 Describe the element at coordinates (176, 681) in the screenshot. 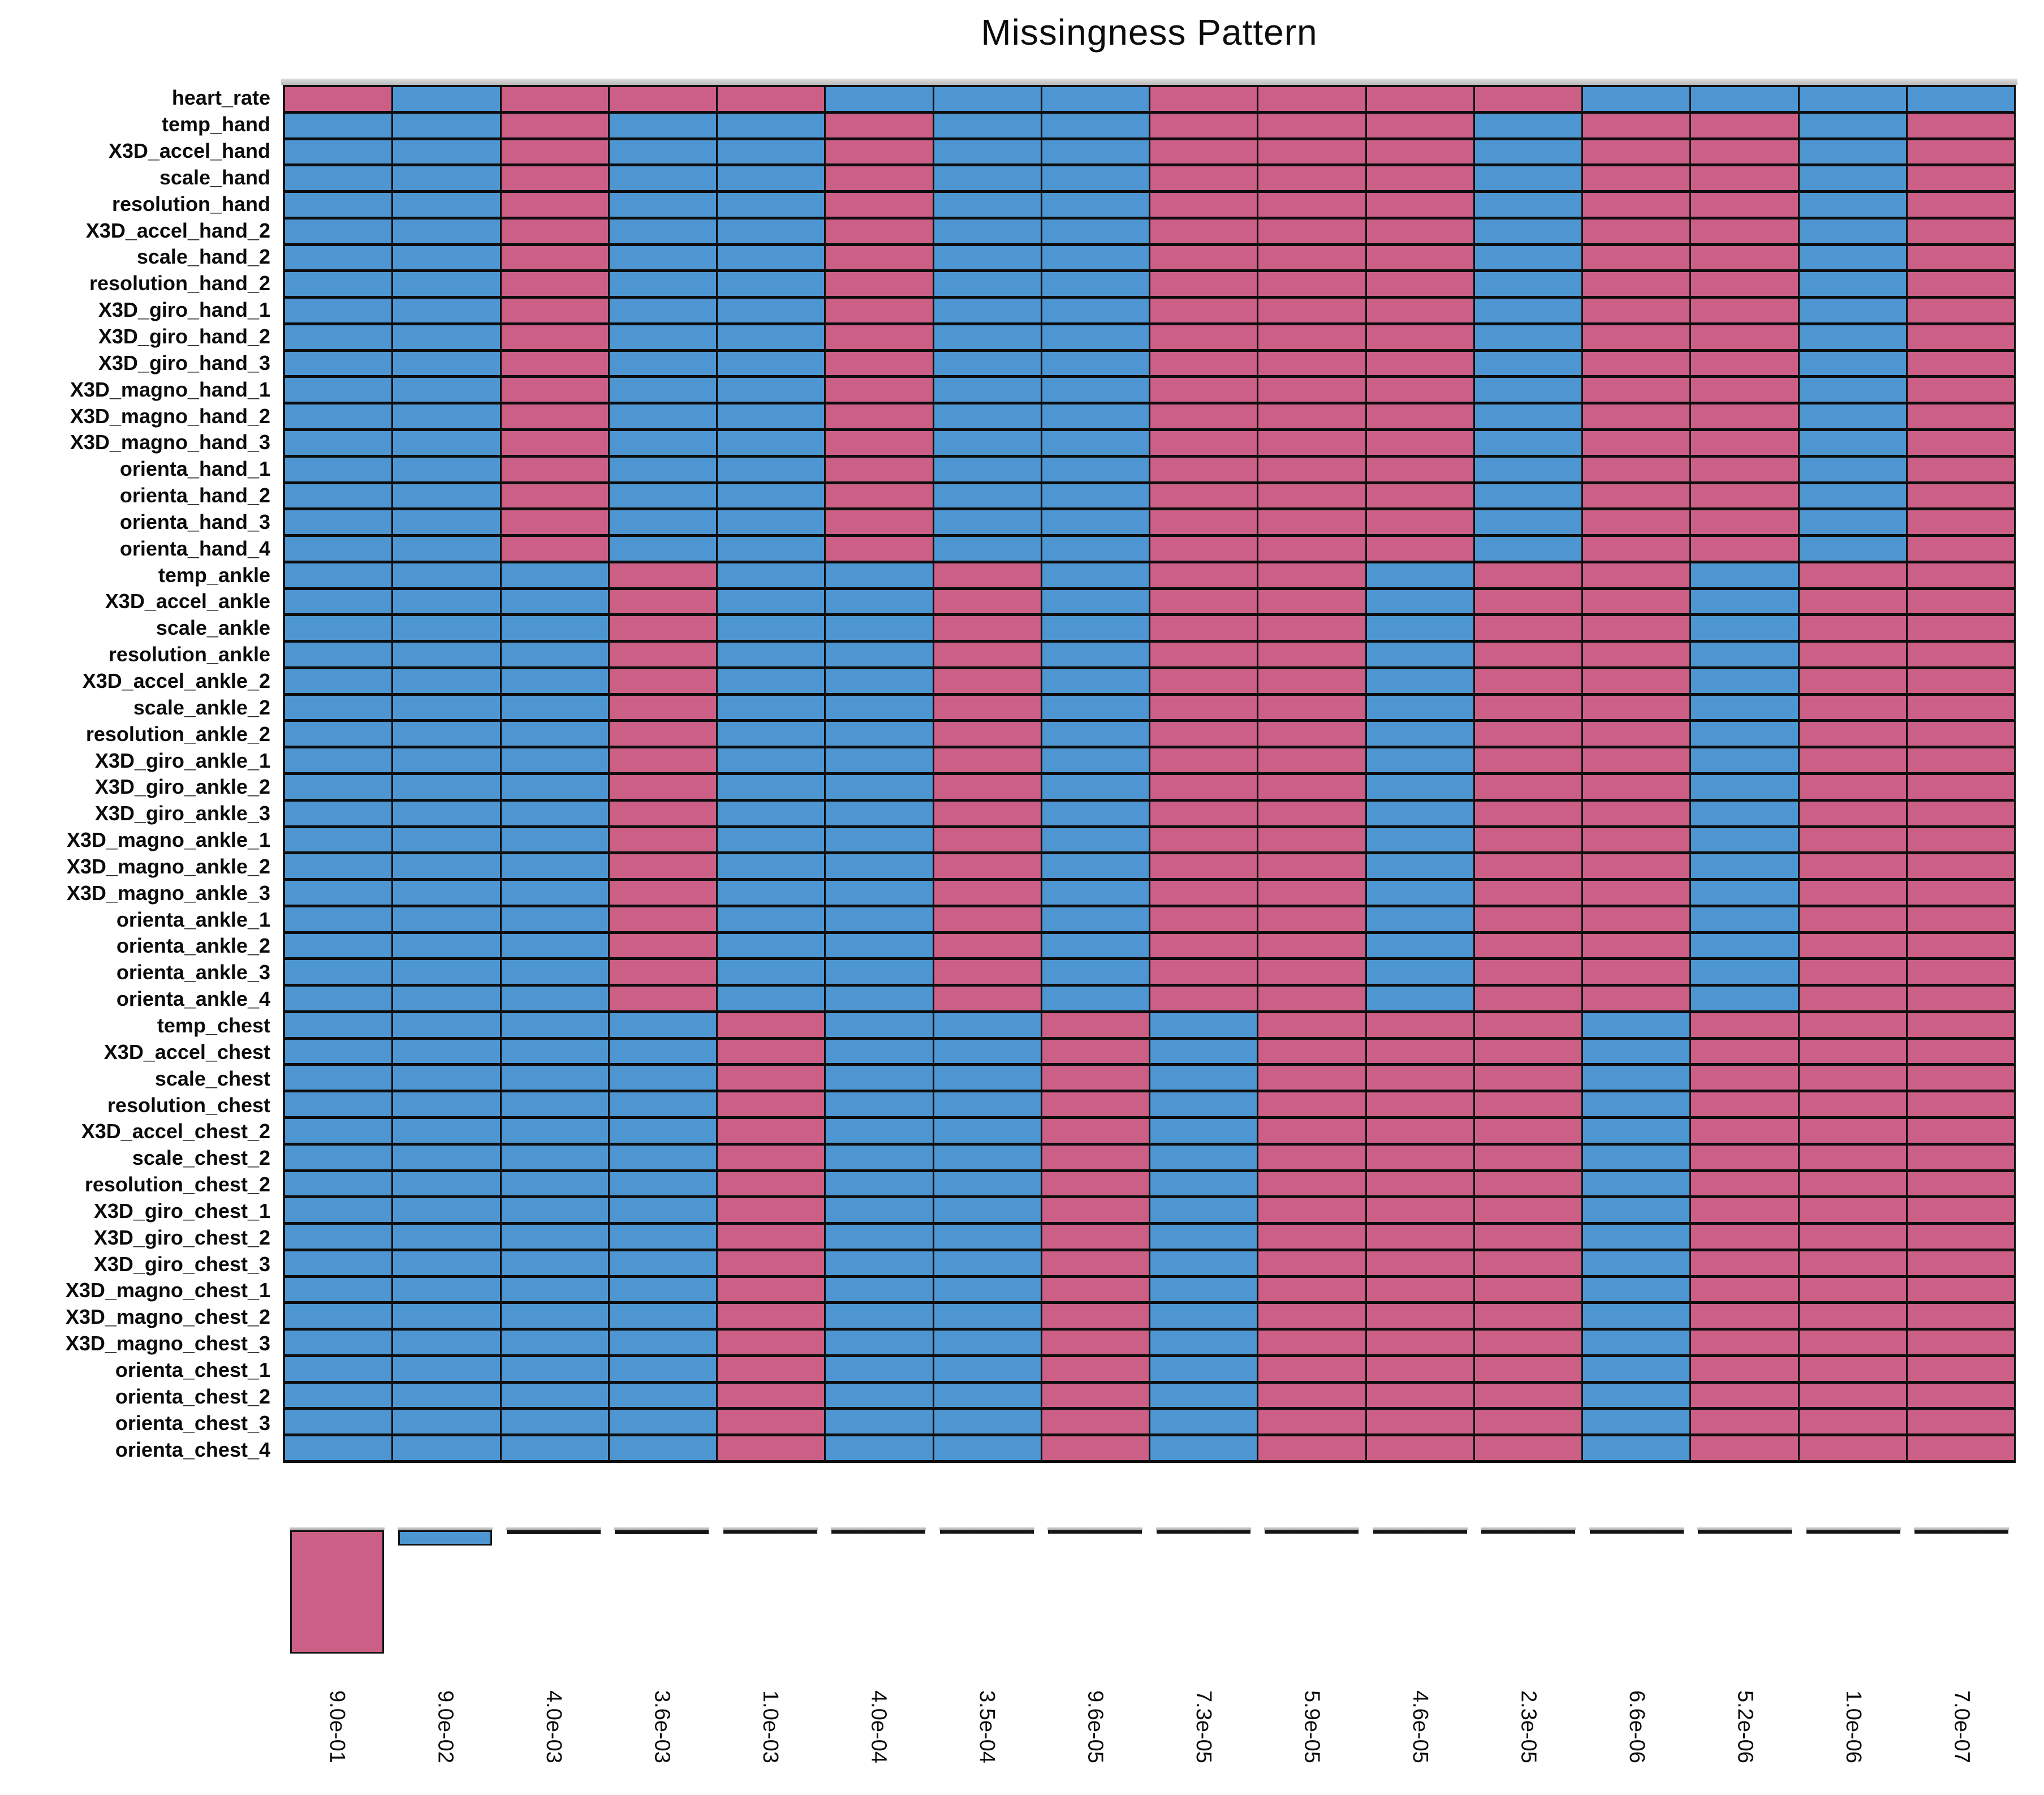

I see `row-label: X3D_accel_ankle_2` at that location.